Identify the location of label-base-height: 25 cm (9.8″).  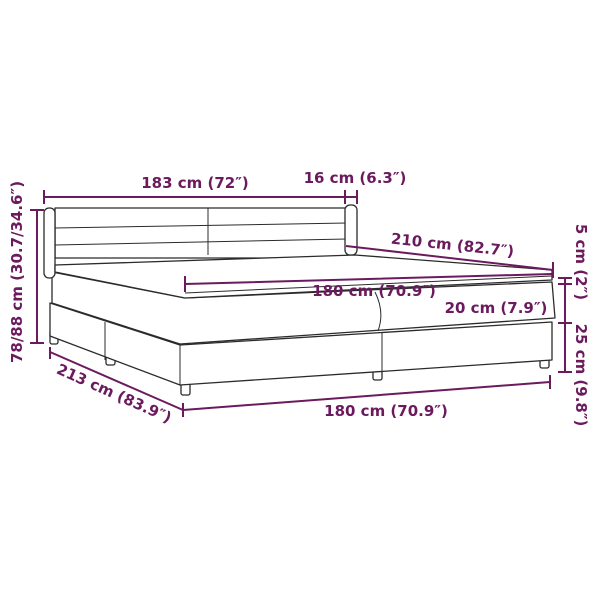
(581, 375).